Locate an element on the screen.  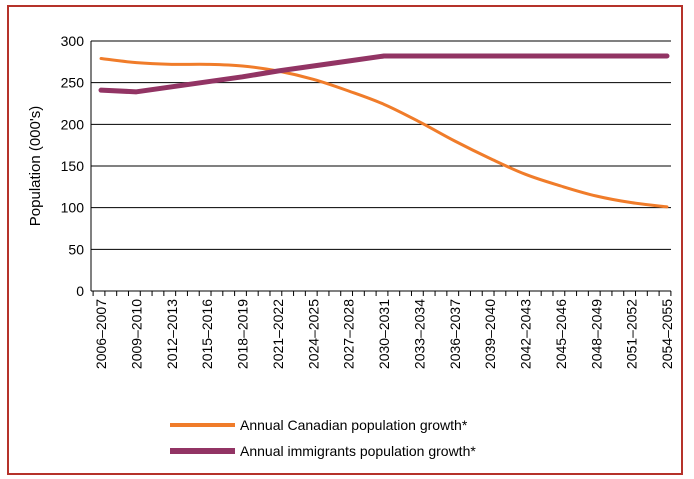
x-tick-label: 2021–2022 is located at coordinates (278, 334).